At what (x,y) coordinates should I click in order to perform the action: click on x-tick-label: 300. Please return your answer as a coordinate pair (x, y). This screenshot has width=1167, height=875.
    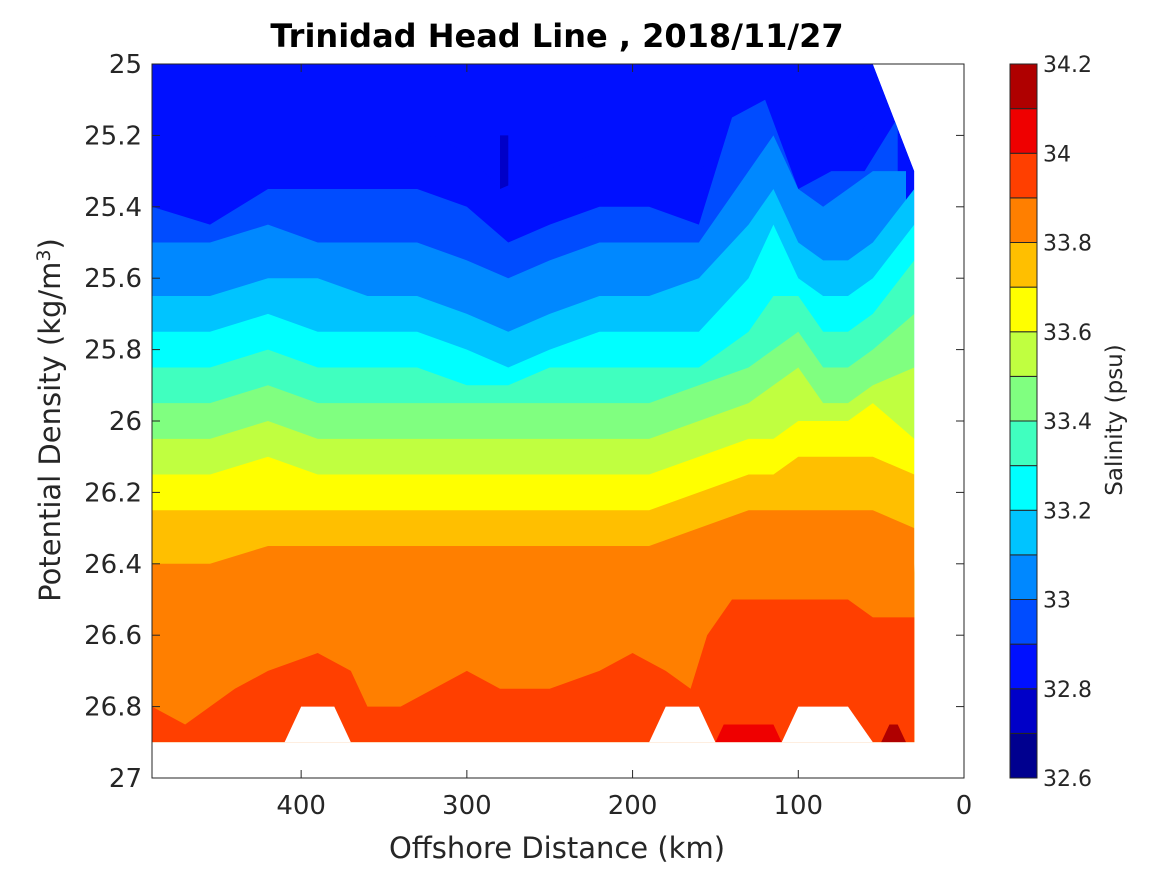
    Looking at the image, I should click on (467, 806).